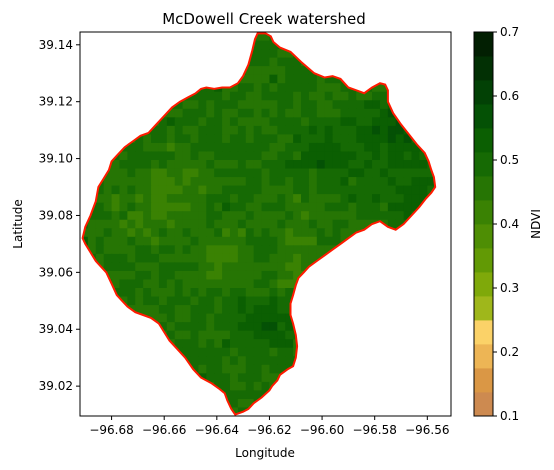 The height and width of the screenshot is (470, 554). What do you see at coordinates (56, 272) in the screenshot?
I see `y-tick-label: 39.06` at bounding box center [56, 272].